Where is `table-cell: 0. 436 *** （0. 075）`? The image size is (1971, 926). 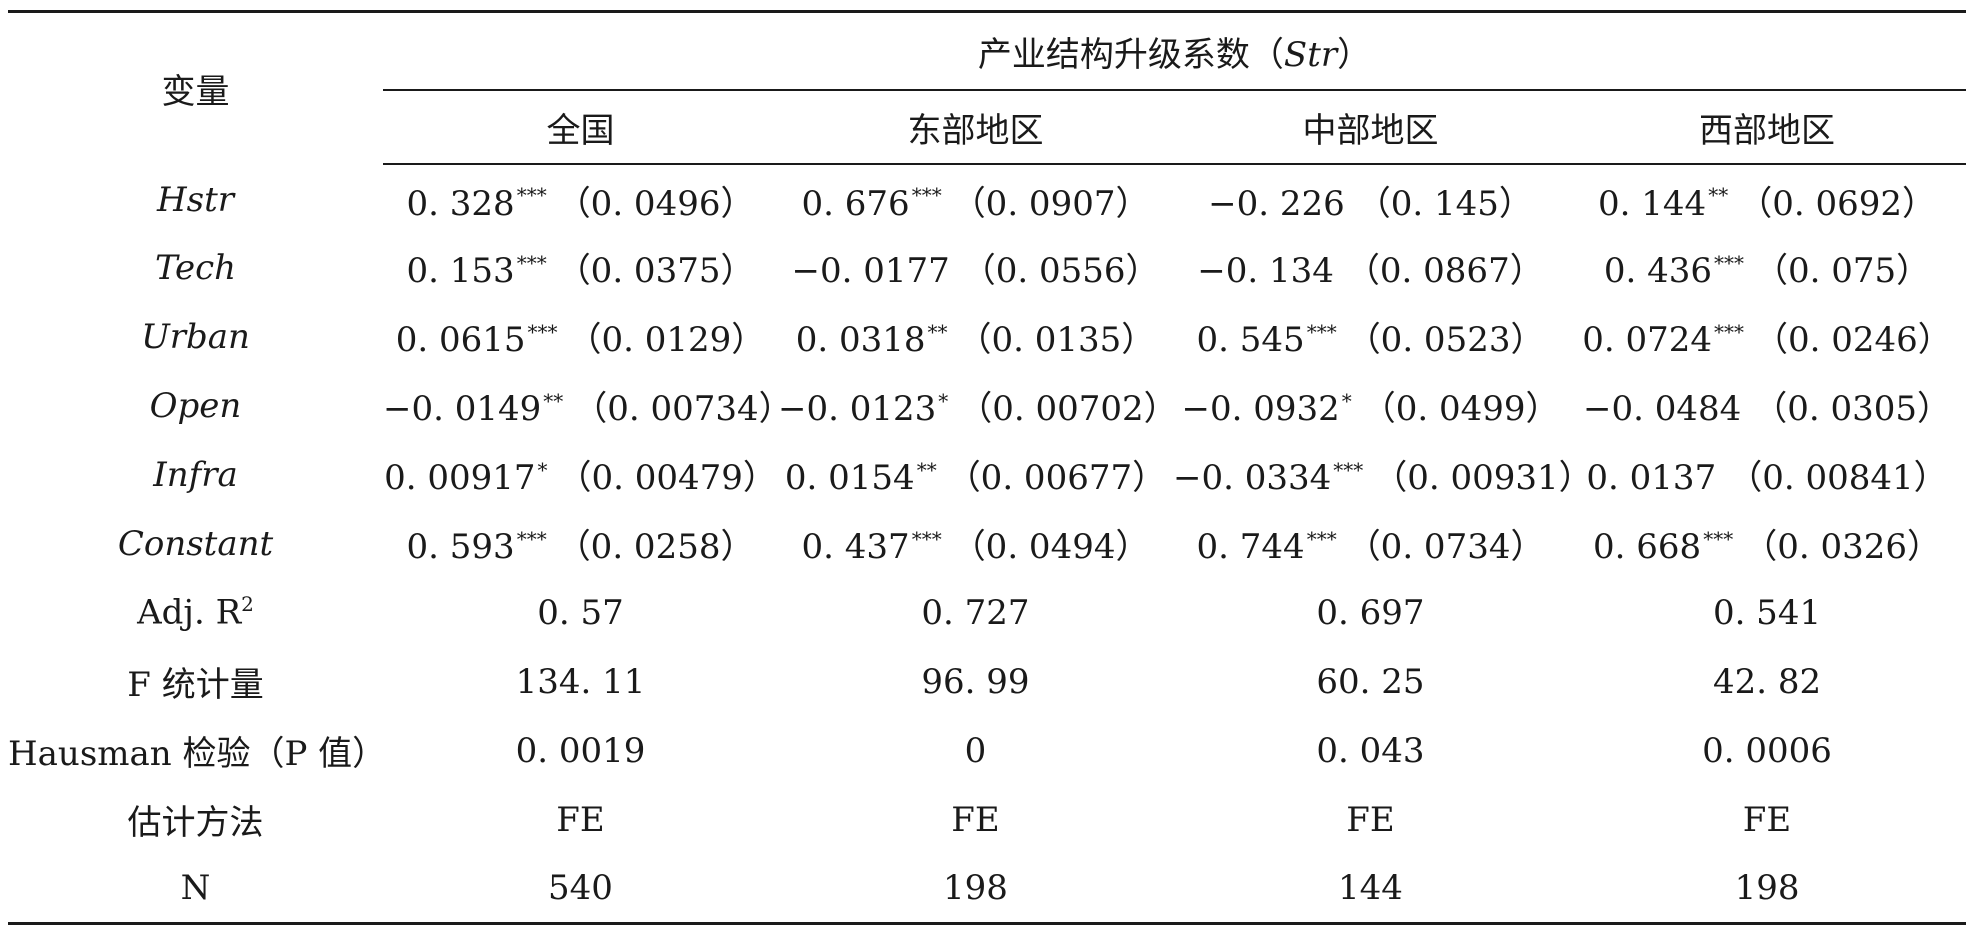 table-cell: 0. 436 *** （0. 075） is located at coordinates (1767, 267).